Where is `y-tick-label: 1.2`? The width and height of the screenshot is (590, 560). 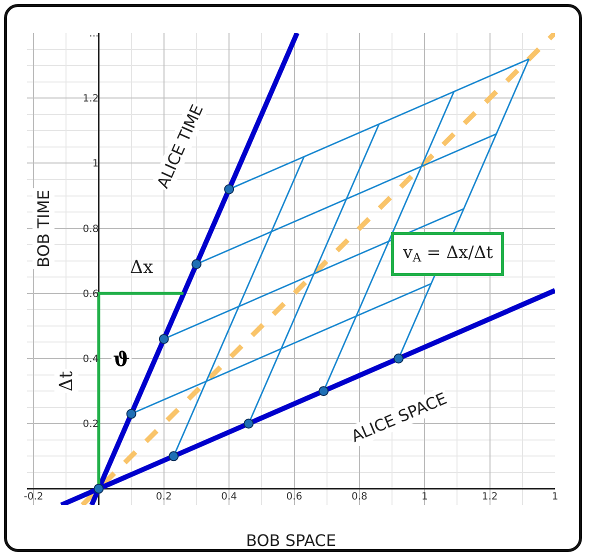 y-tick-label: 1.2 is located at coordinates (90, 99).